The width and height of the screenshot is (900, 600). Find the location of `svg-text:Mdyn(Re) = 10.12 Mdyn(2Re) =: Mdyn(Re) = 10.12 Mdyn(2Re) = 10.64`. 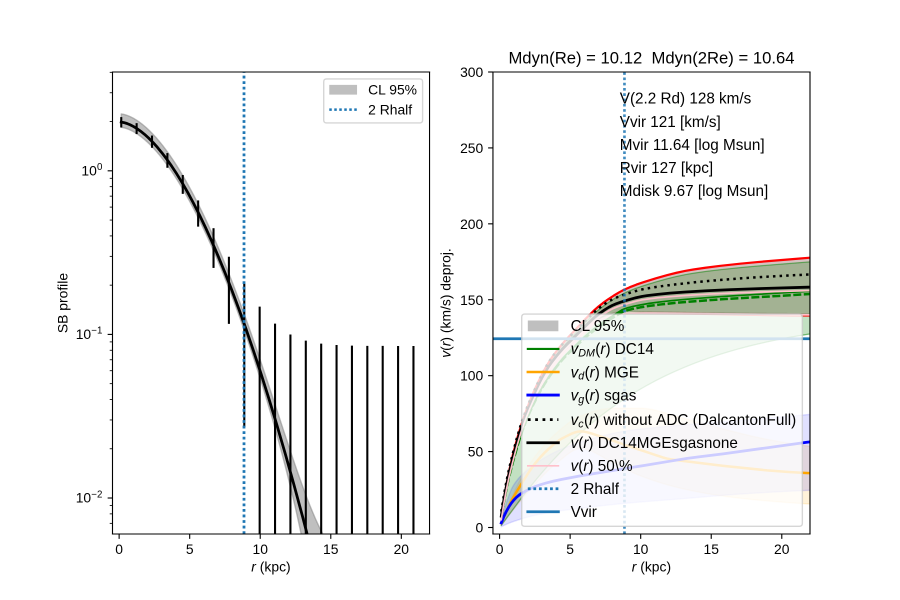

svg-text:Mdyn(Re) = 10.12 Mdyn(2Re) =: Mdyn(Re) = 10.12 Mdyn(2Re) = 10.64 is located at coordinates (651, 58).